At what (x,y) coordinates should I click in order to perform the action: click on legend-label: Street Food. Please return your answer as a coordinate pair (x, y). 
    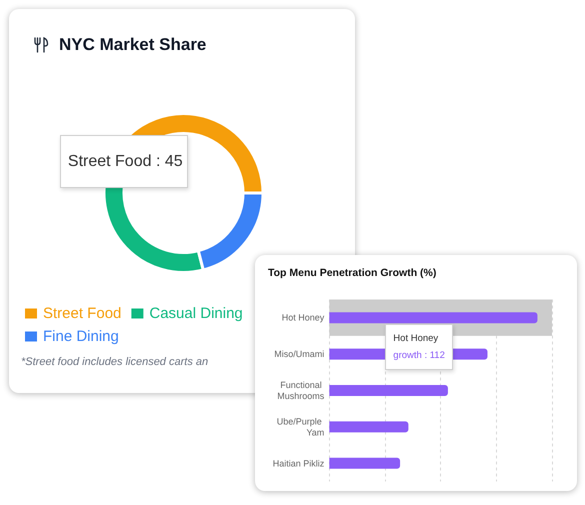
    Looking at the image, I should click on (82, 313).